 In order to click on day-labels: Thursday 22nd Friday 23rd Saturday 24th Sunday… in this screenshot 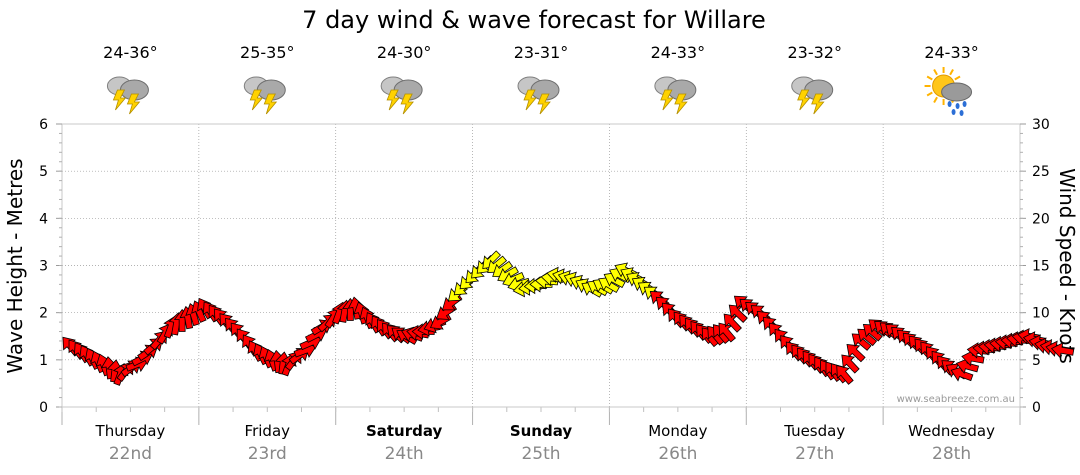, I will do `click(545, 443)`.